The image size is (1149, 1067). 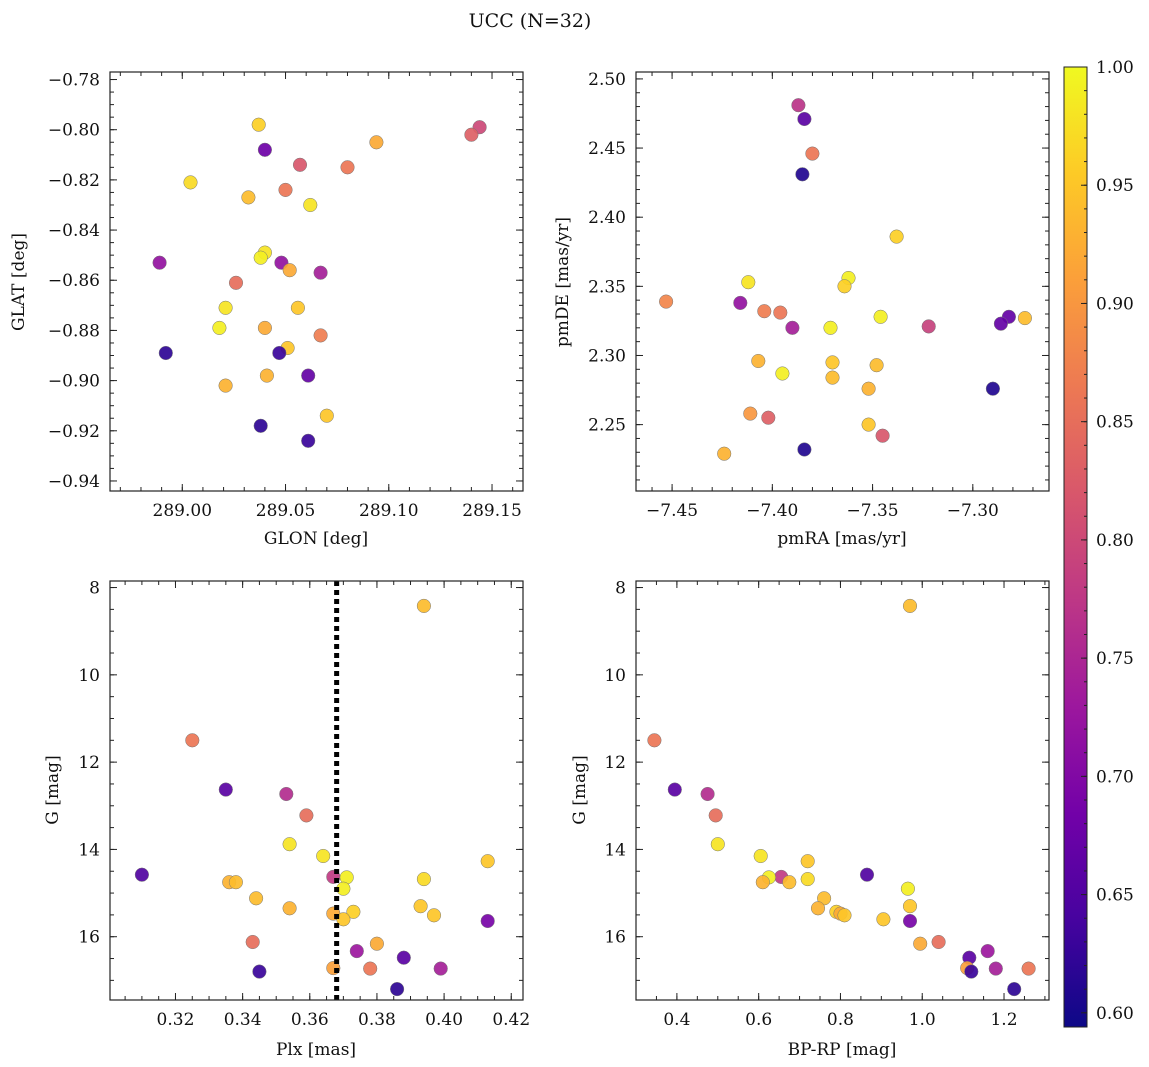 What do you see at coordinates (607, 218) in the screenshot?
I see `y-tick-label: 2.40` at bounding box center [607, 218].